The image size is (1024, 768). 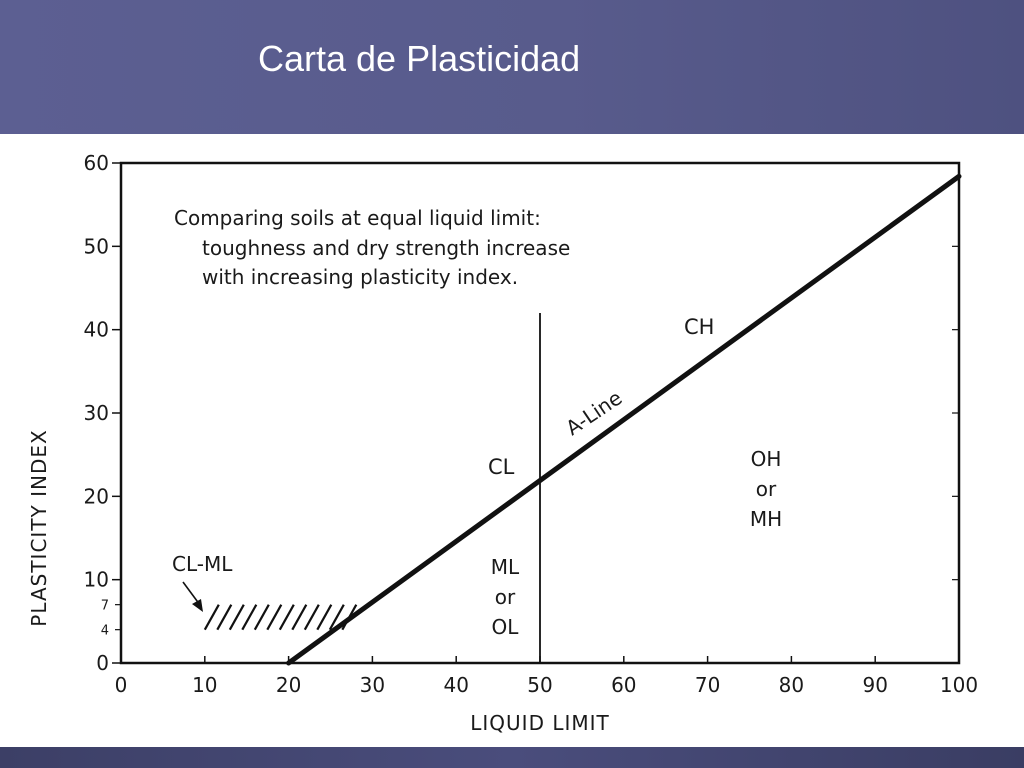 I want to click on x-tick-label: 100, so click(x=959, y=685).